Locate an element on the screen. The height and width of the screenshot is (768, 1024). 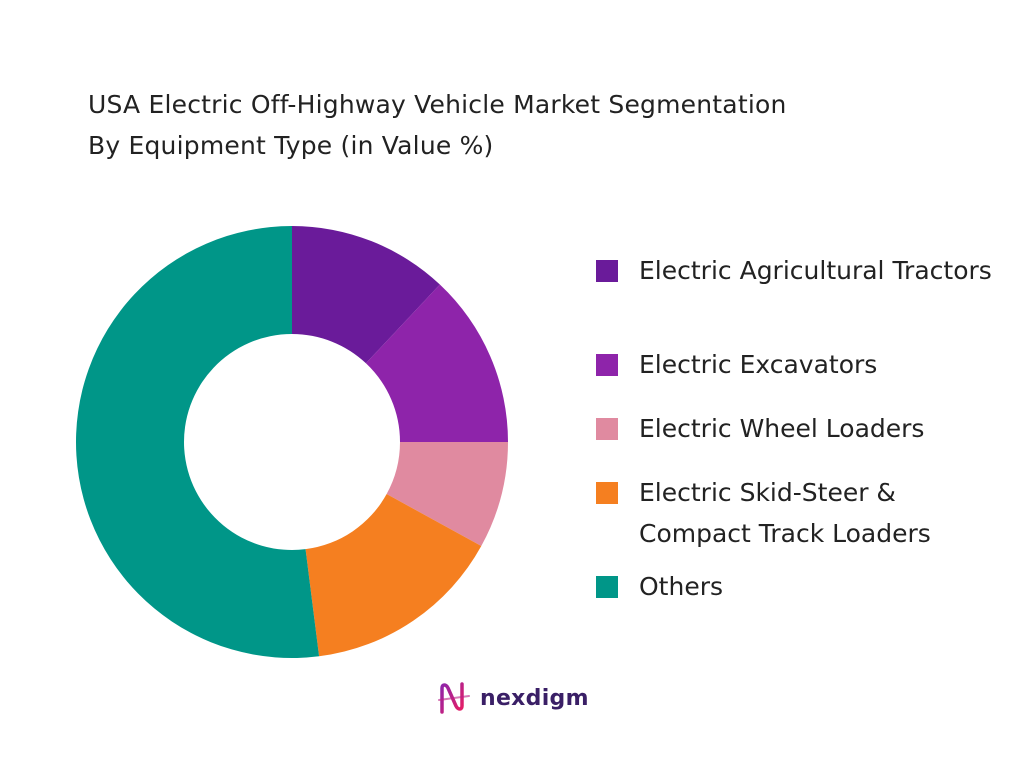
legend-label: Electric Excavators is located at coordinates (758, 364).